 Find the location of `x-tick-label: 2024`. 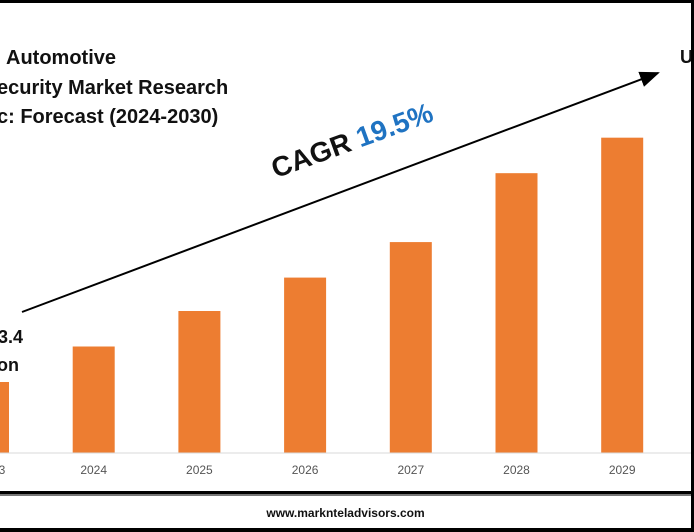

x-tick-label: 2024 is located at coordinates (94, 470).